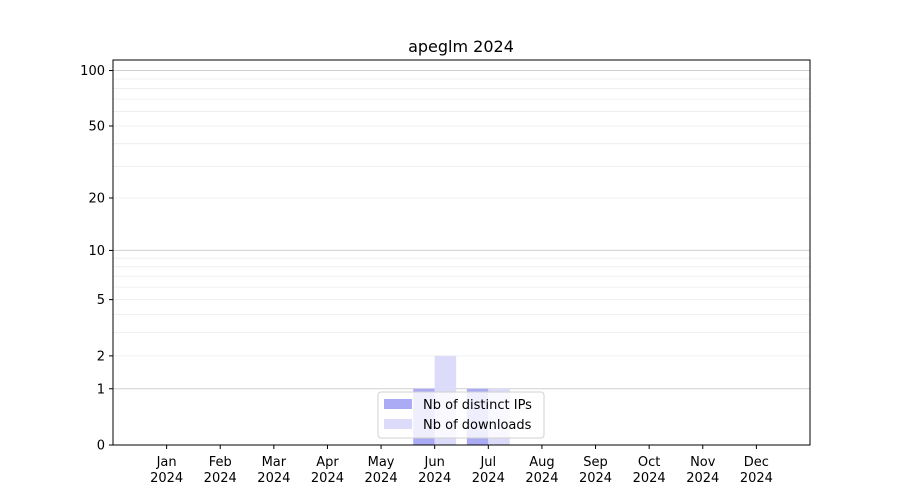 The height and width of the screenshot is (504, 900). I want to click on y-tick-label: 1, so click(101, 389).